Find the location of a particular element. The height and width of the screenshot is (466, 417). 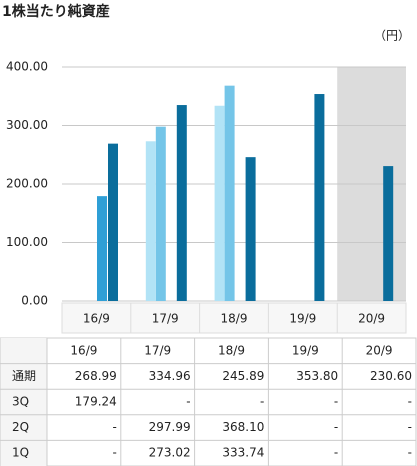

legend-row-label: 1Q is located at coordinates (20, 453).